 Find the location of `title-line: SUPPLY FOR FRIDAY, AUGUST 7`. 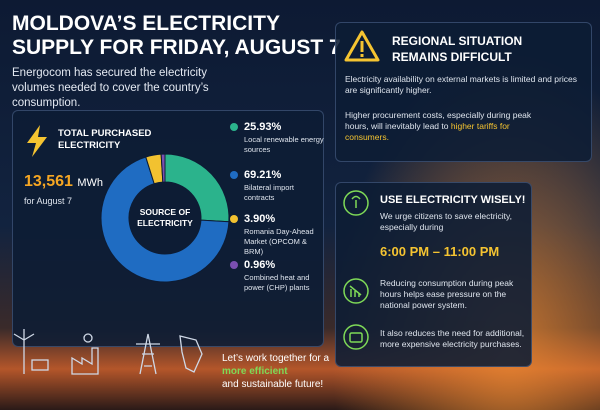

title-line: SUPPLY FOR FRIDAY, AUGUST 7 is located at coordinates (176, 48).